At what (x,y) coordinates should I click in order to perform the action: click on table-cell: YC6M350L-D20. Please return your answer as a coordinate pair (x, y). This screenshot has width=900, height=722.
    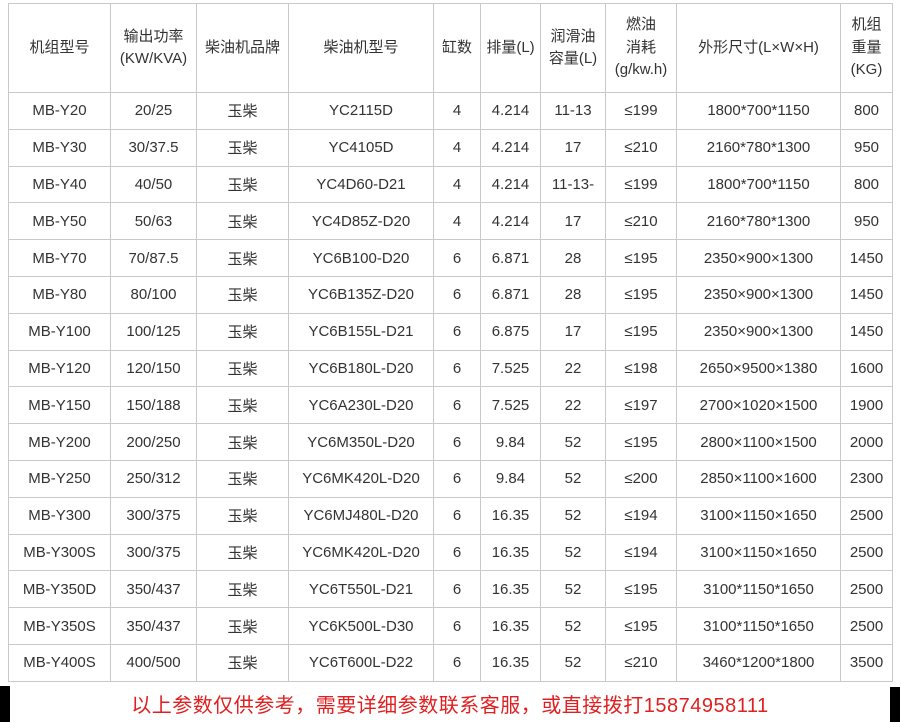
    Looking at the image, I should click on (361, 442).